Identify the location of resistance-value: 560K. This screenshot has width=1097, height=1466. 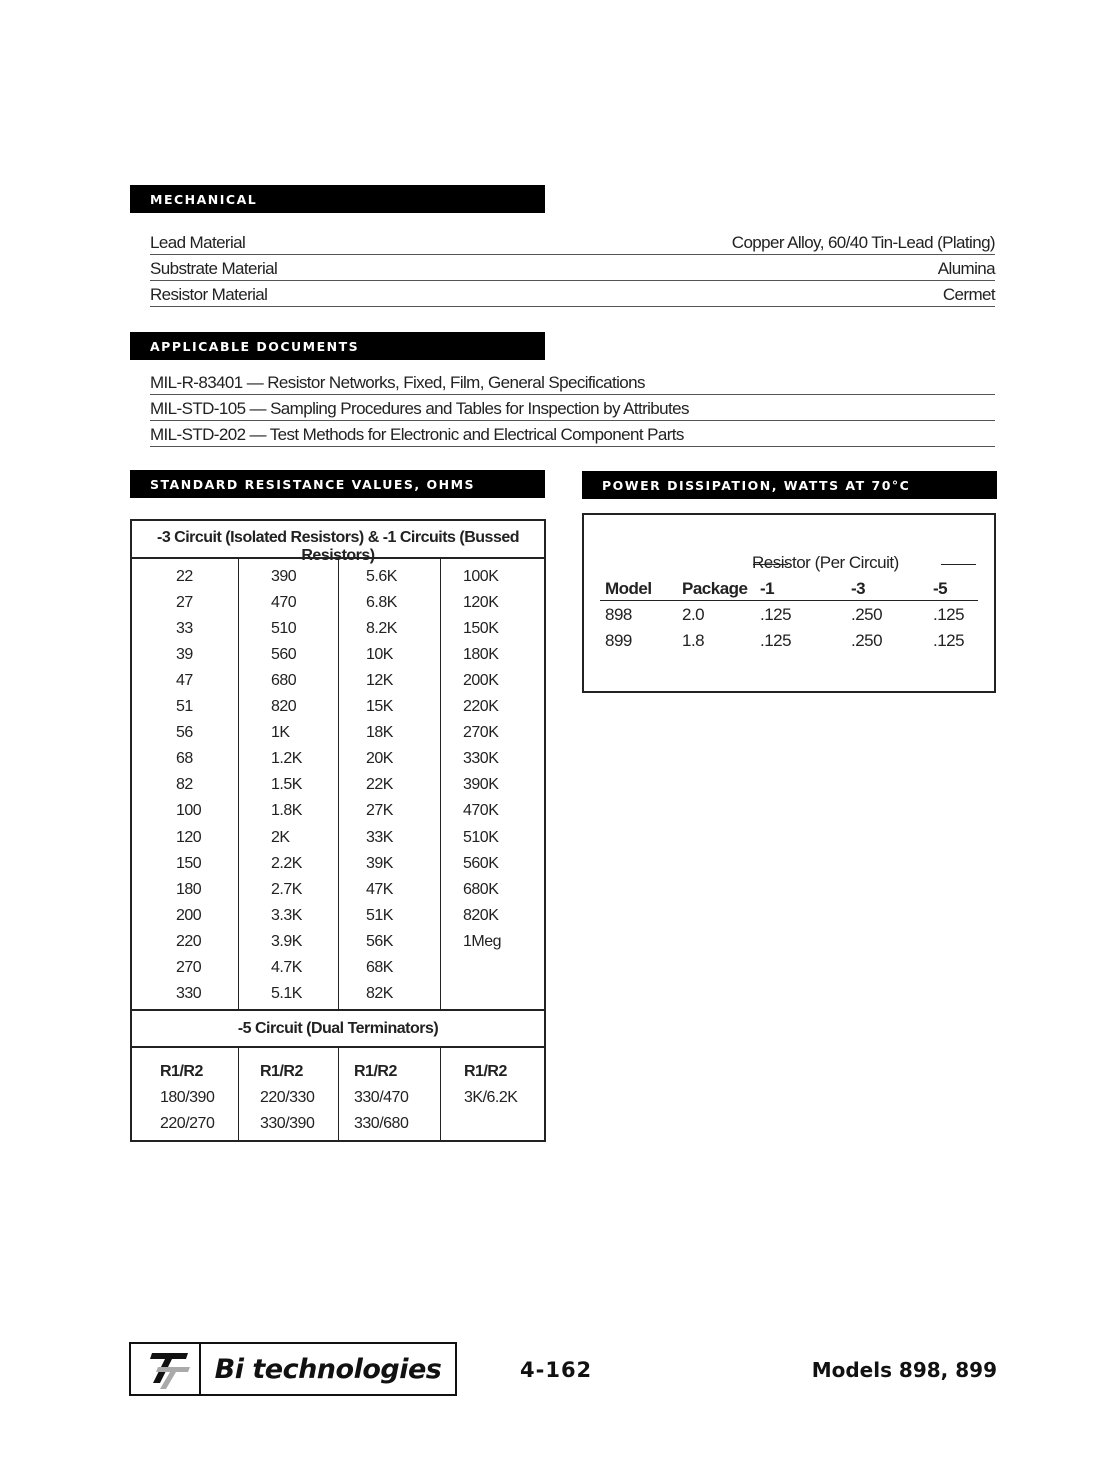
(481, 863).